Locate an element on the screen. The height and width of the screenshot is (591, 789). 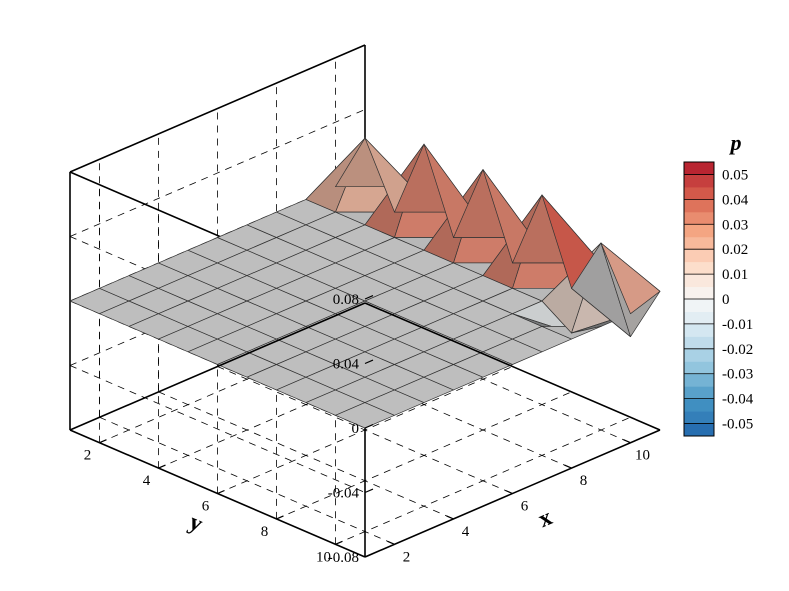
x-axis-ticks: 2 4 6 8 10 is located at coordinates (519, 503).